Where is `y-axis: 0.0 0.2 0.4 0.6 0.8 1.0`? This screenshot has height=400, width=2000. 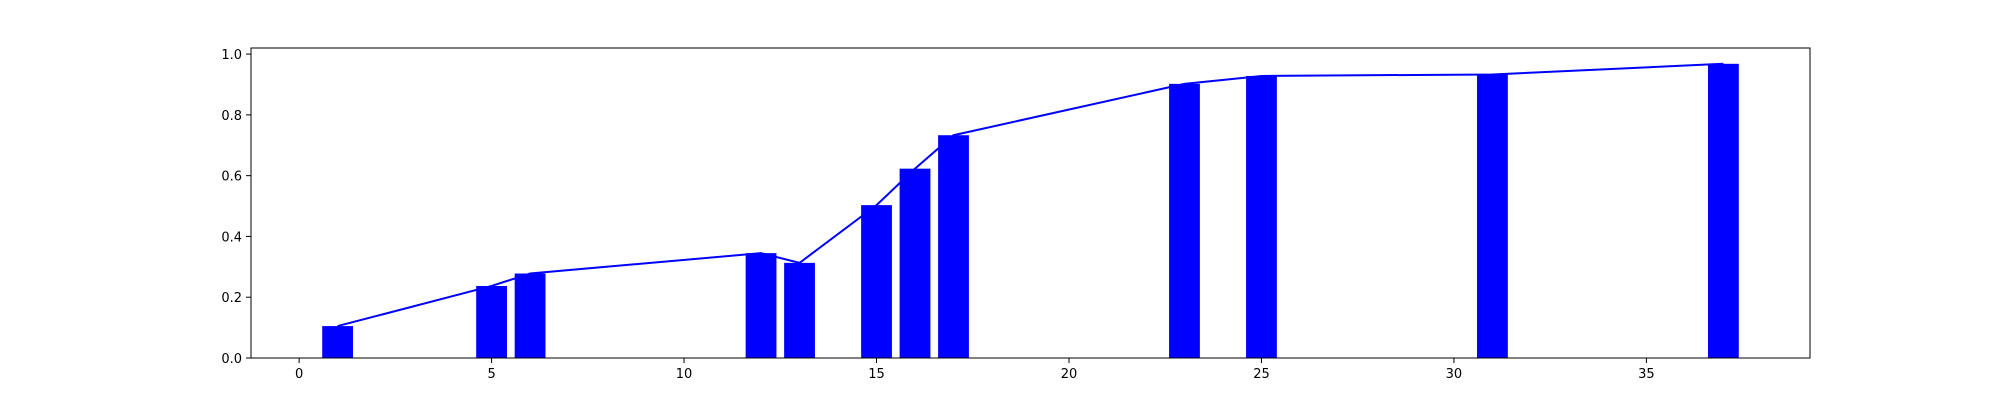
y-axis: 0.0 0.2 0.4 0.6 0.8 1.0 is located at coordinates (236, 207).